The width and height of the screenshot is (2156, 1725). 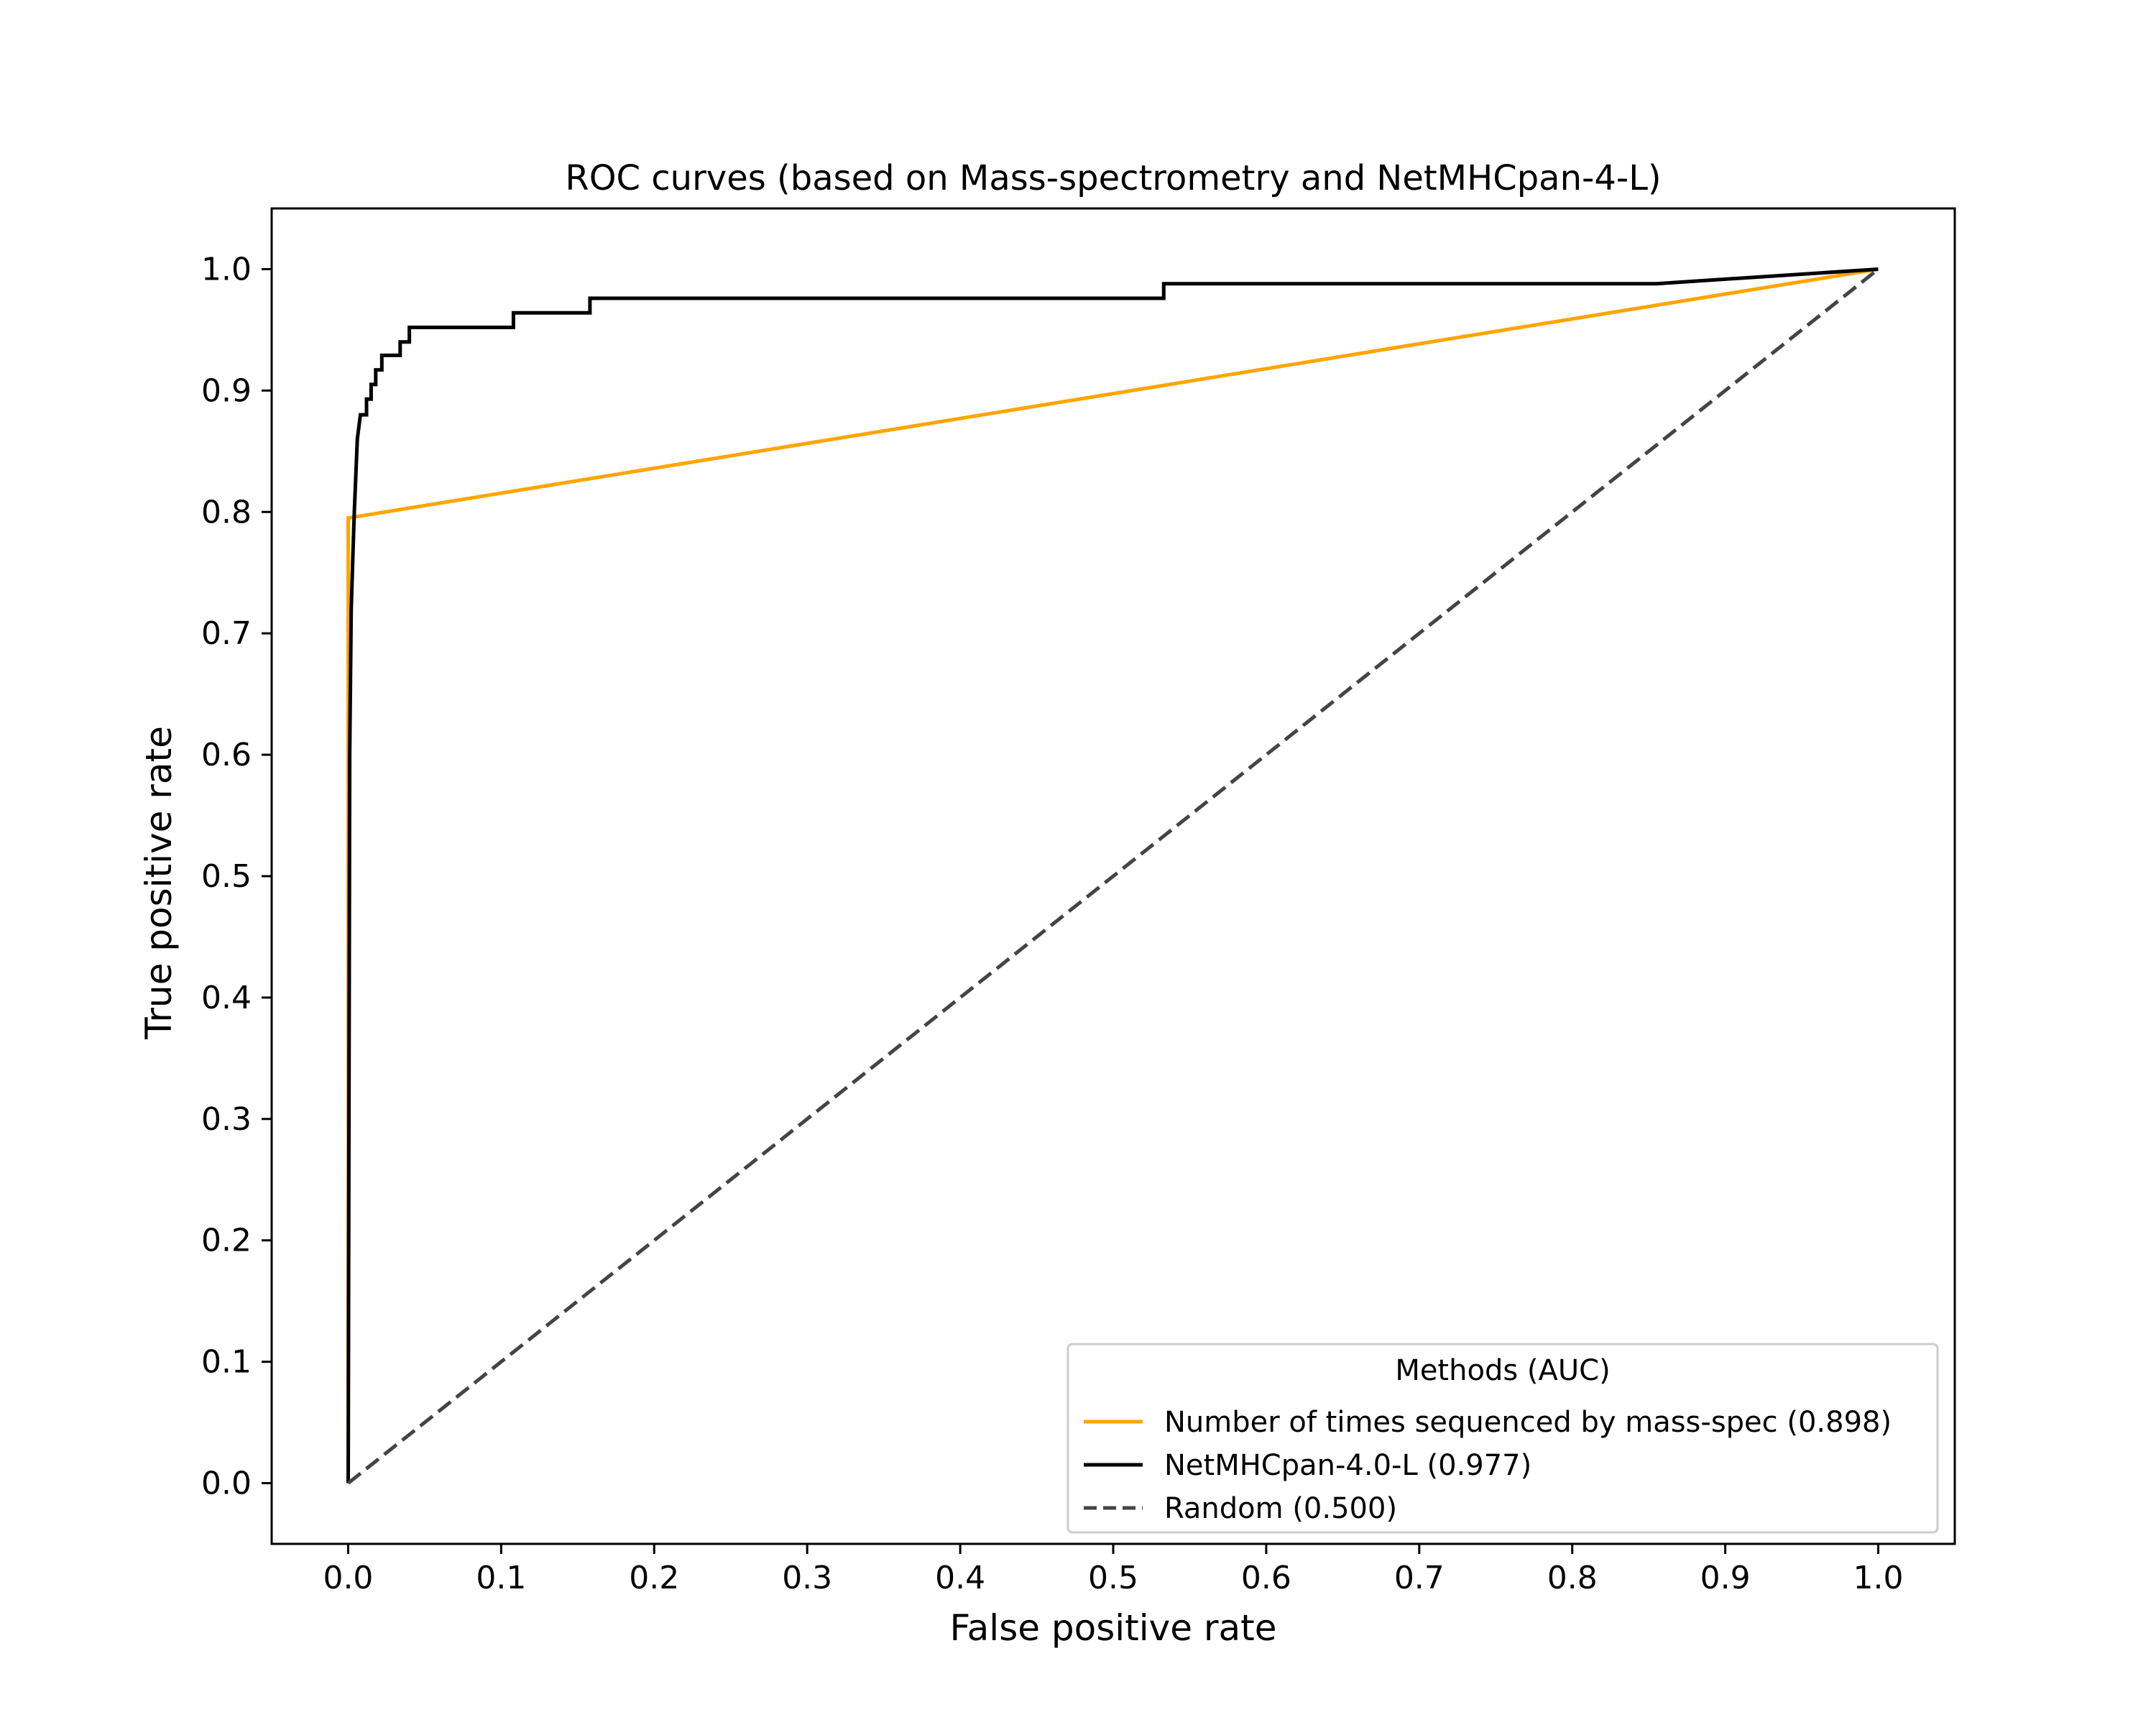 I want to click on x-tick-label: 0.3, so click(x=807, y=1578).